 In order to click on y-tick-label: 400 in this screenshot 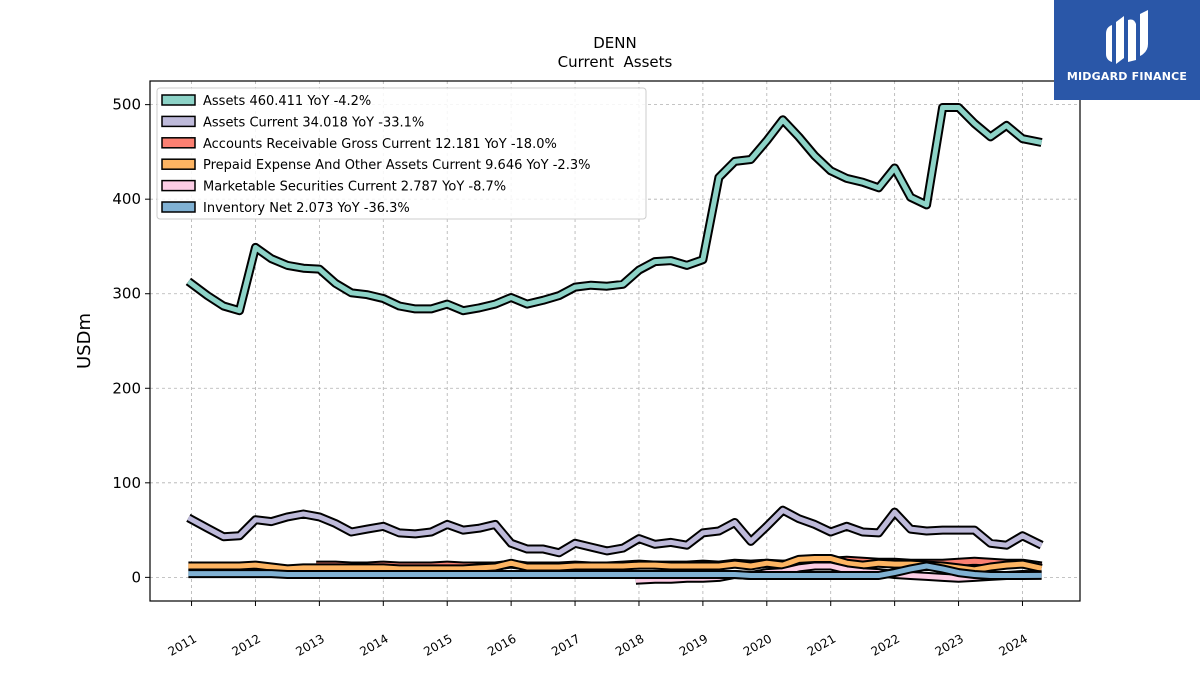, I will do `click(126, 199)`.